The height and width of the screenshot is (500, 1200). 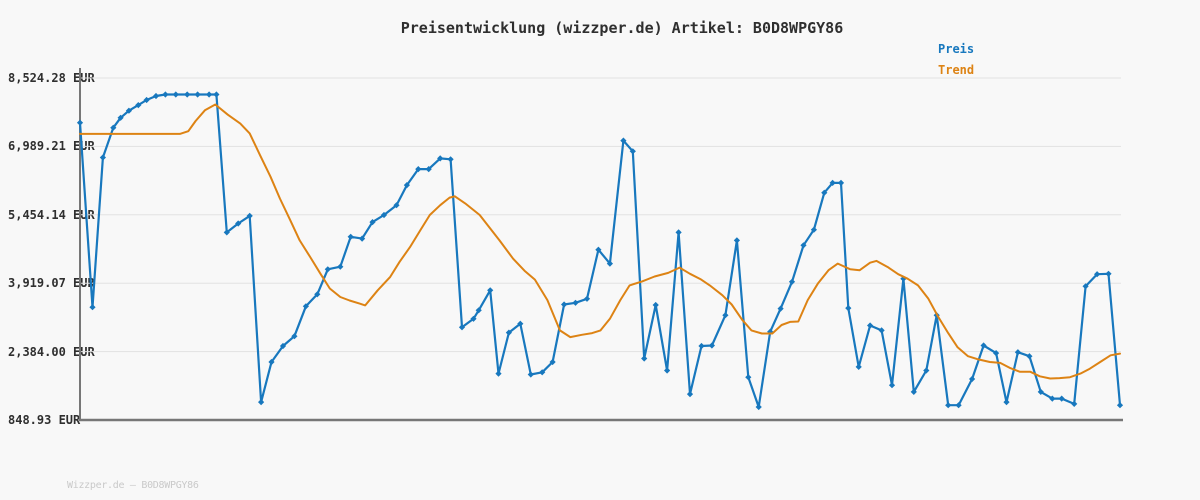 I want to click on y-axis-tick-label: 5,454.14 EUR, so click(x=51, y=214).